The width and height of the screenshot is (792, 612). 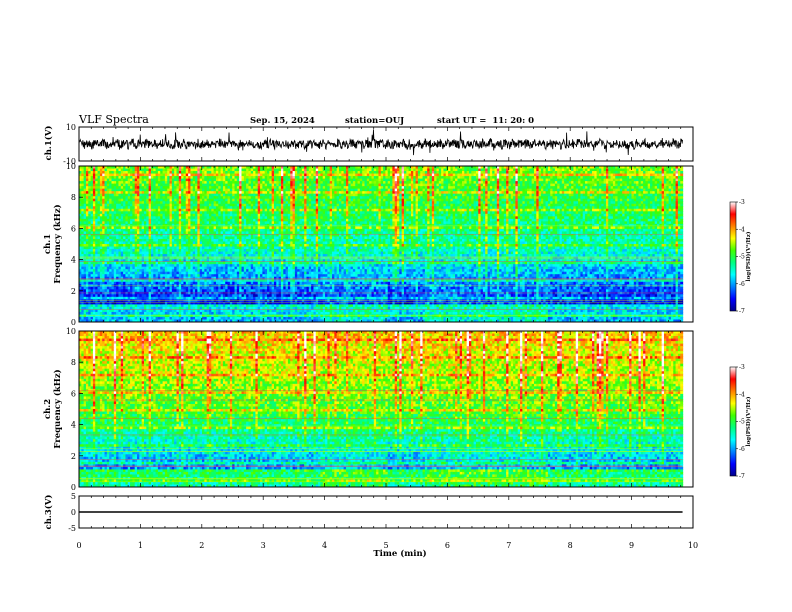 I want to click on ch1-spectrogram-ylabel-frequency: Frequency (kHz), so click(x=57, y=243).